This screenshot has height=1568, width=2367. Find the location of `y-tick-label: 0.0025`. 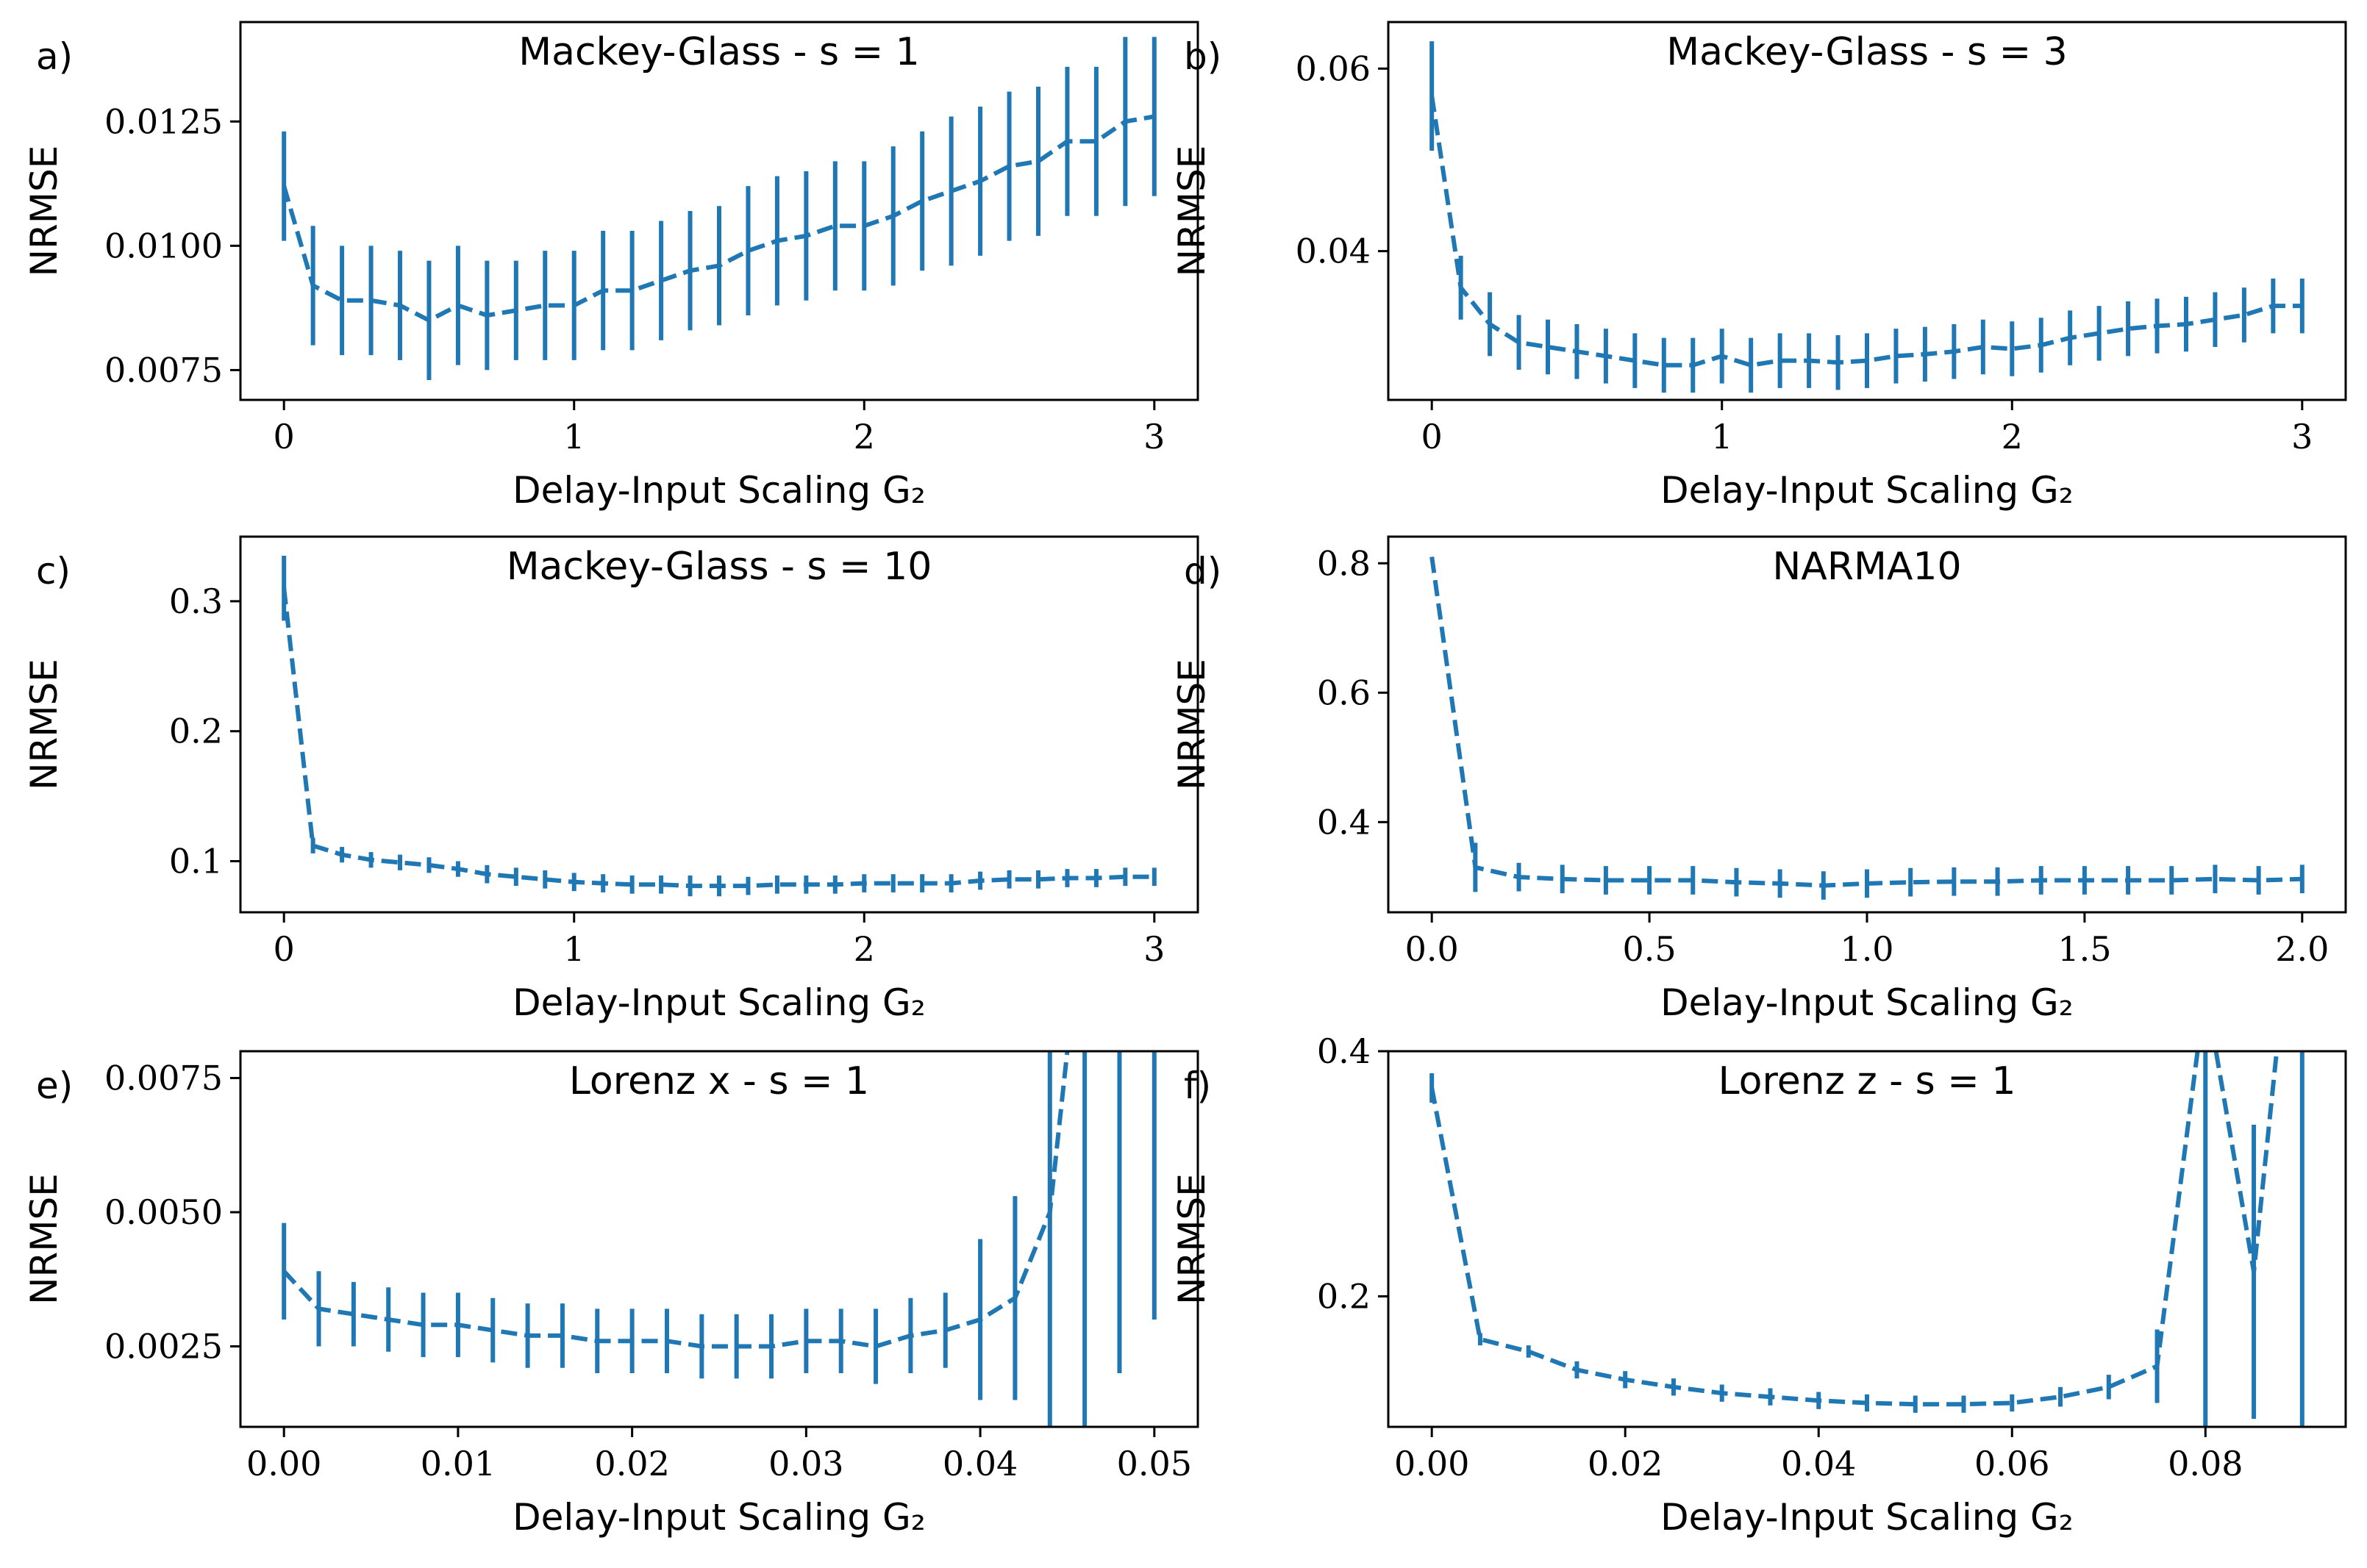

y-tick-label: 0.0025 is located at coordinates (163, 1347).